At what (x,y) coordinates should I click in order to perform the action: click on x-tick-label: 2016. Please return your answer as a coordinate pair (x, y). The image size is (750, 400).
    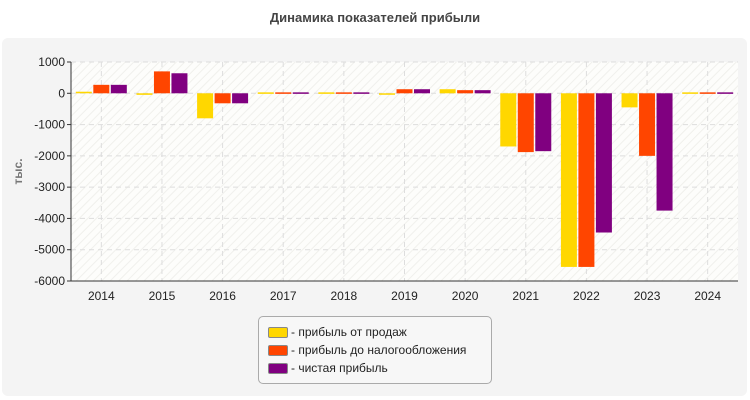
    Looking at the image, I should click on (222, 296).